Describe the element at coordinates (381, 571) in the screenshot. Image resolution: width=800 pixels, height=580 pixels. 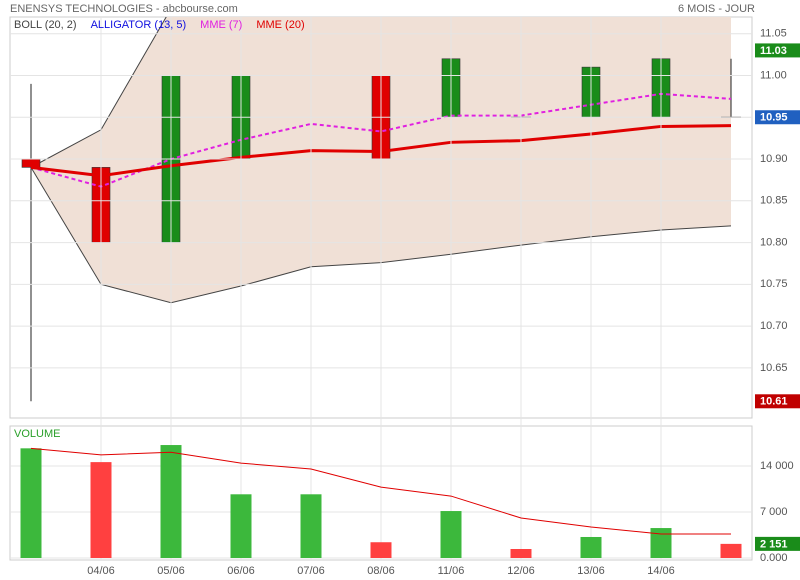
I see `x-tick-label: 08/06` at that location.